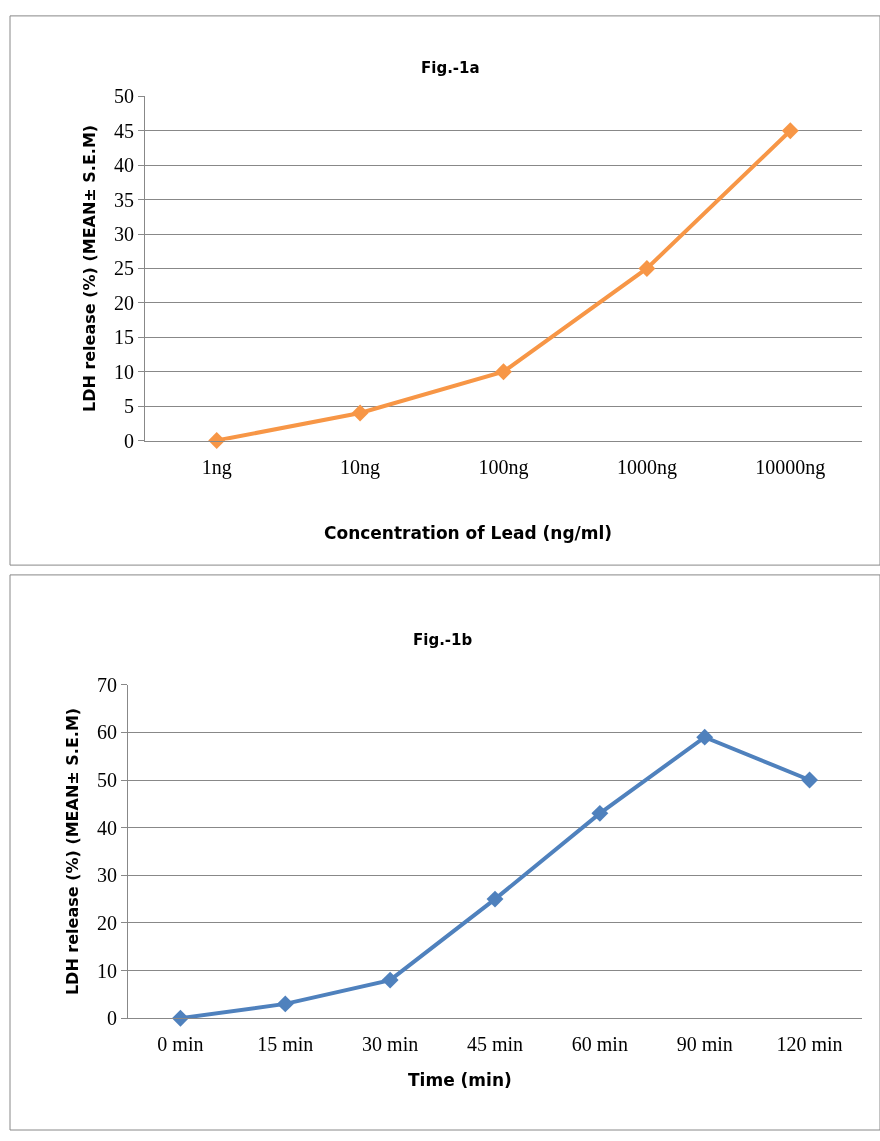  I want to click on chart-title: Fig.-1a, so click(450, 68).